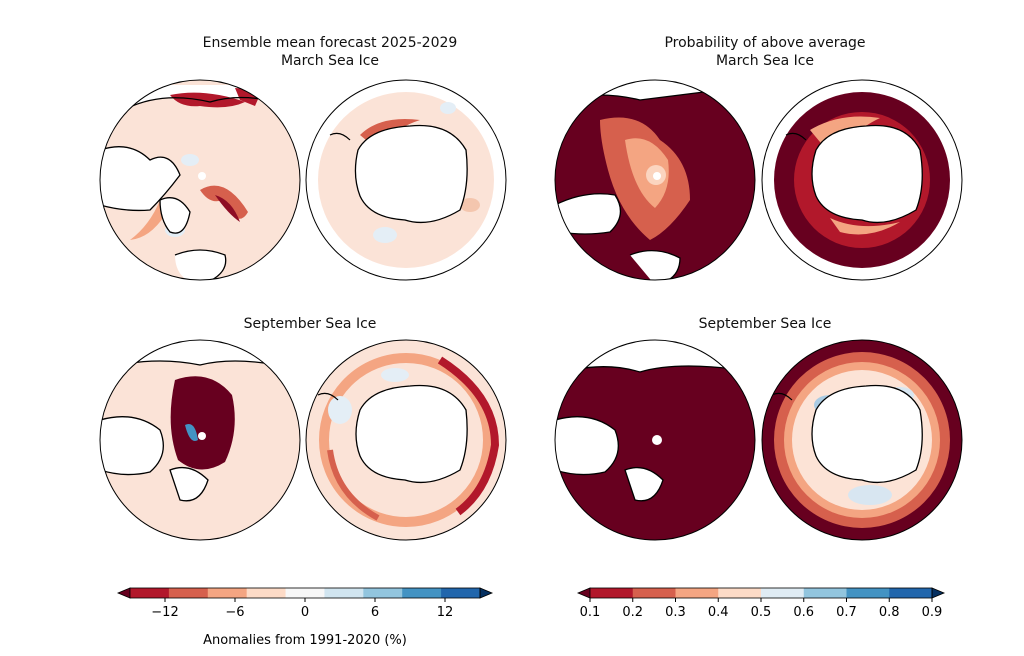  Describe the element at coordinates (862, 440) in the screenshot. I see `map-probability-september-antarctic` at that location.